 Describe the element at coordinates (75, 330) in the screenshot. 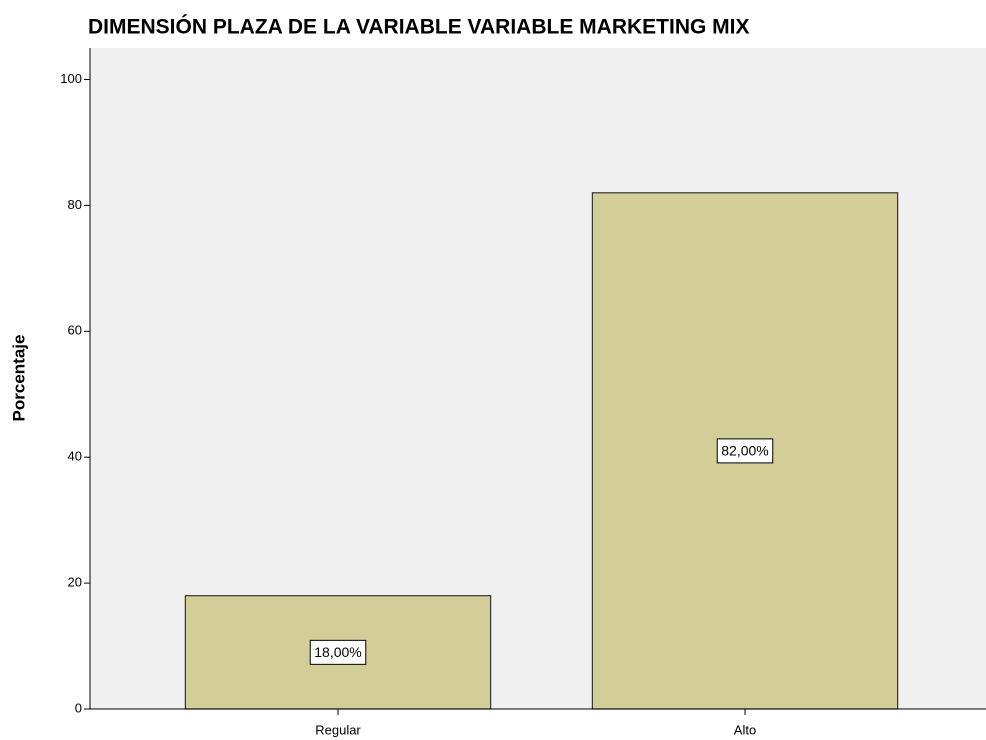

I see `y-tick-label: 60` at that location.